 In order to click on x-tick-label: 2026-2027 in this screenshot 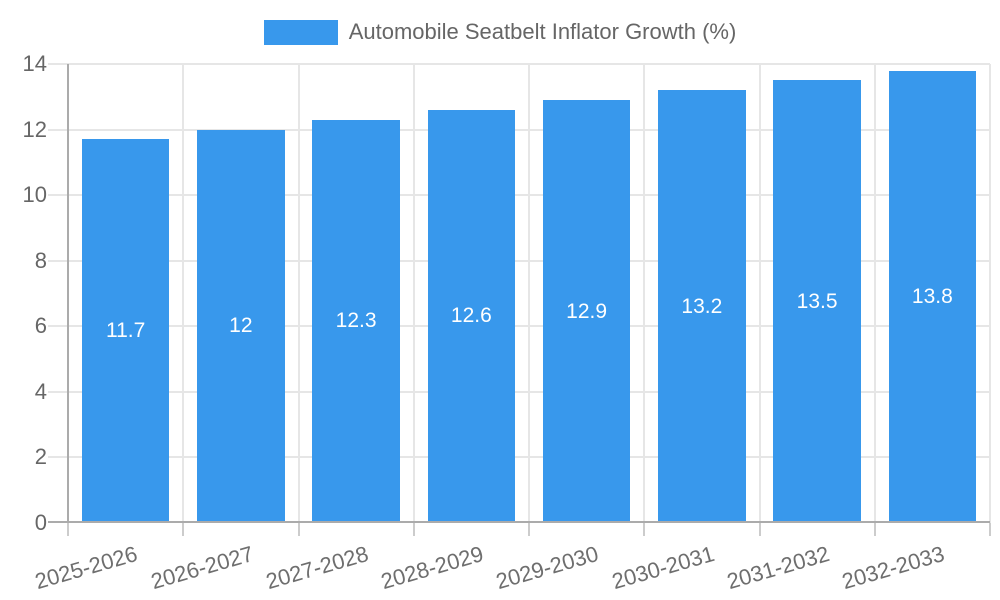, I will do `click(201, 568)`.